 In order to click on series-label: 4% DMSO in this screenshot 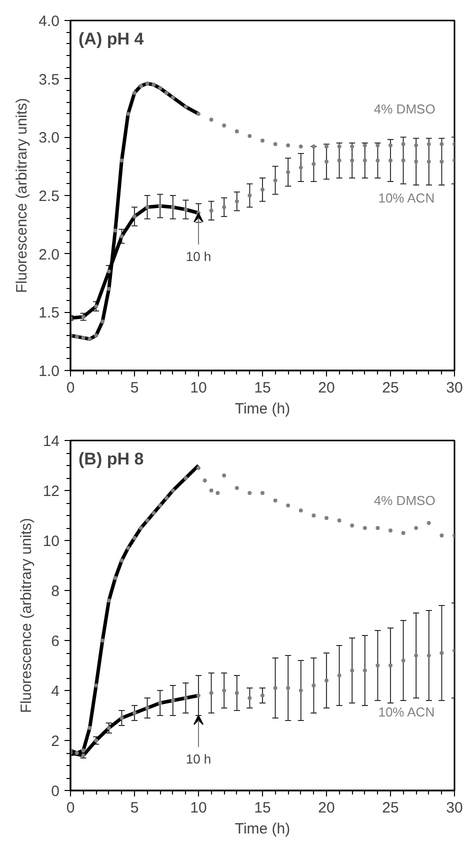, I will do `click(405, 500)`.